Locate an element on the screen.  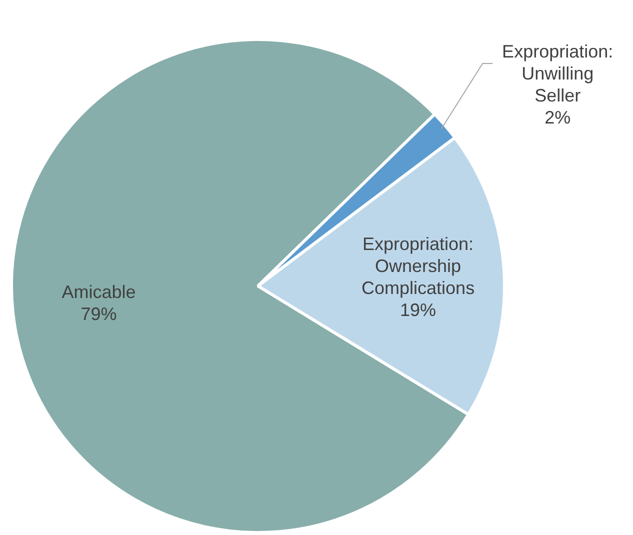
slice-label: Expropriation: Ownership Complications is located at coordinates (418, 266).